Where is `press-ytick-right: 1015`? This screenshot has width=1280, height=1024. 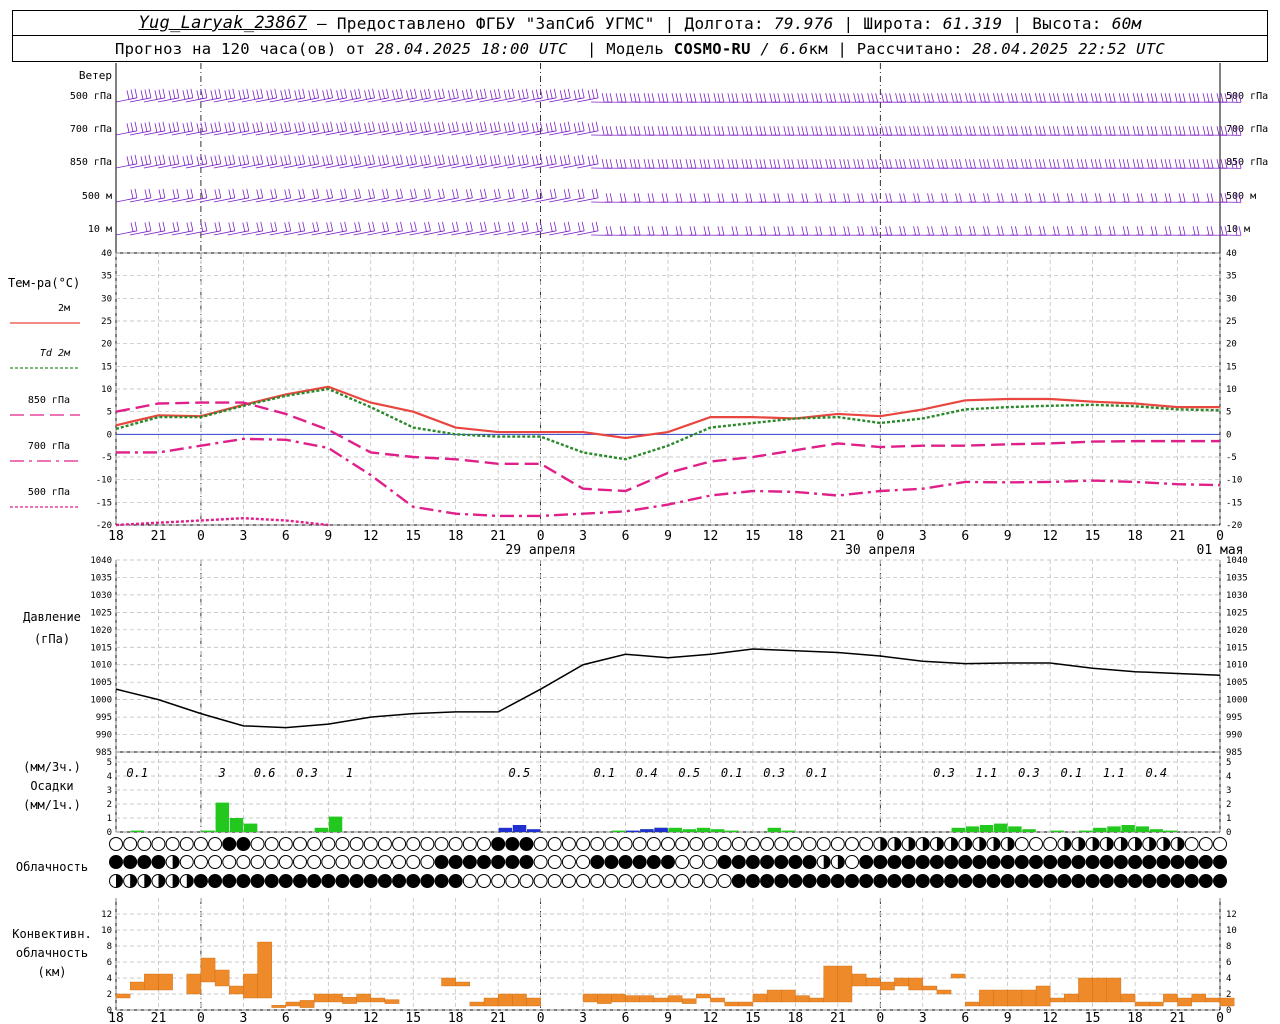
press-ytick-right: 1015 is located at coordinates (1237, 648).